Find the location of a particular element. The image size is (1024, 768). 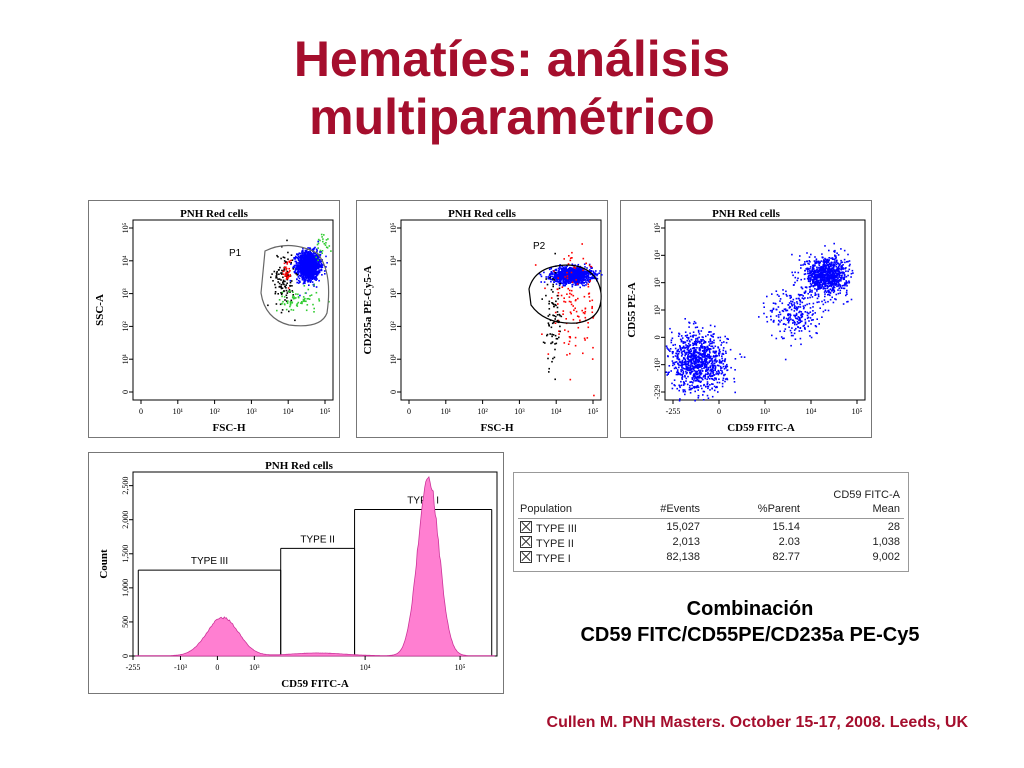

y-tick-label: 10⁴ is located at coordinates (657, 255).